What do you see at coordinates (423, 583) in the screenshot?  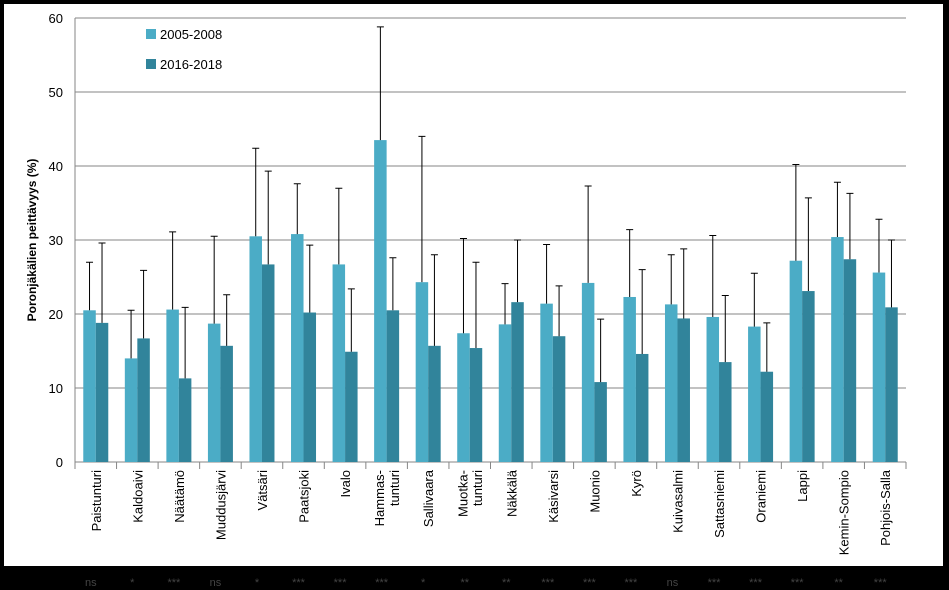 I see `significance-label: *` at bounding box center [423, 583].